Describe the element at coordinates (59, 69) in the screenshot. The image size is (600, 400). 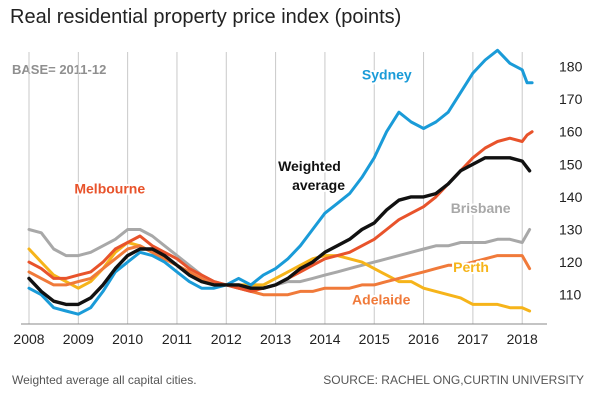
I see `base-note: BASE= 2011-12` at that location.